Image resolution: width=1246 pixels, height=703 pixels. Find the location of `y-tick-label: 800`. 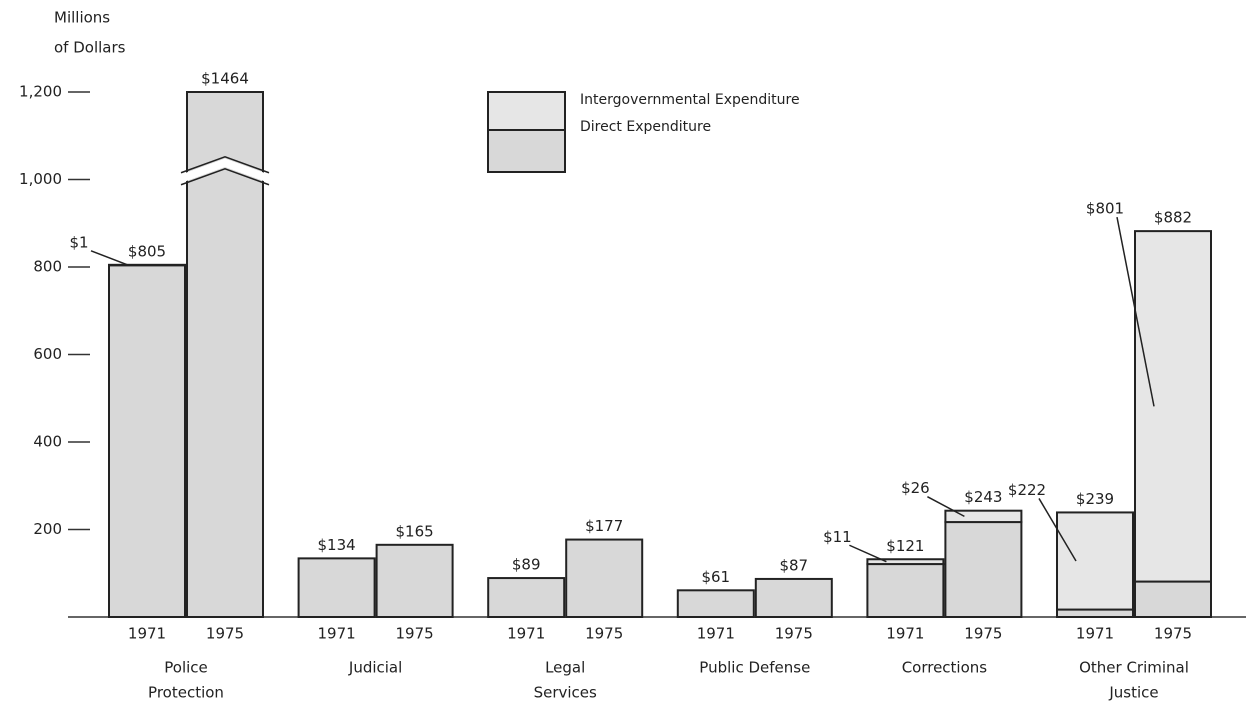

y-tick-label: 800 is located at coordinates (47, 267).